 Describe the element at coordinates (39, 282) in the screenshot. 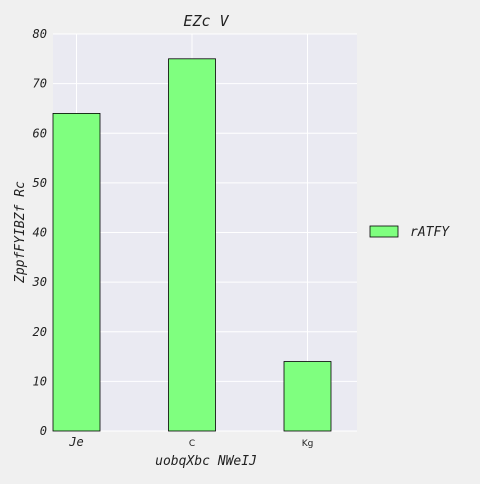

I see `y-tick-label: 30` at that location.